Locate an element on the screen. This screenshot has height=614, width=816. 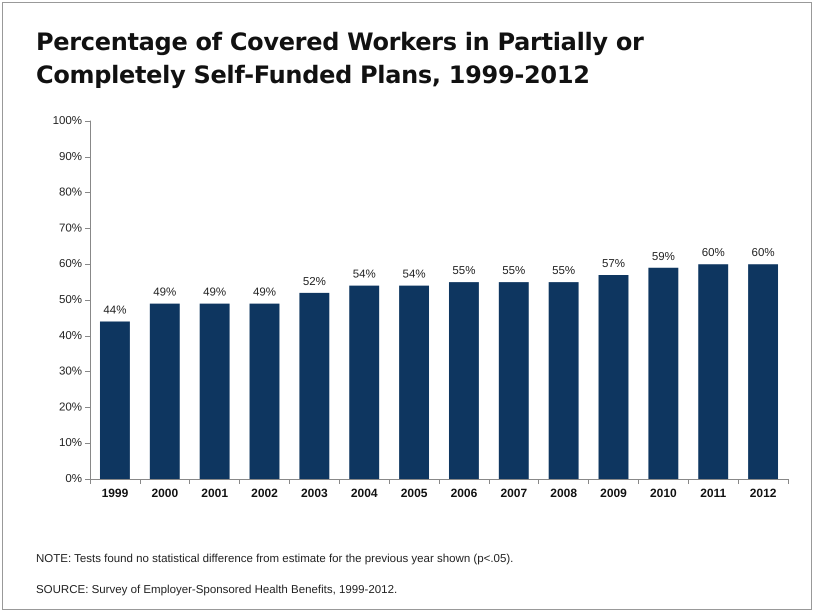
x-tick-label: 2010 is located at coordinates (664, 493).